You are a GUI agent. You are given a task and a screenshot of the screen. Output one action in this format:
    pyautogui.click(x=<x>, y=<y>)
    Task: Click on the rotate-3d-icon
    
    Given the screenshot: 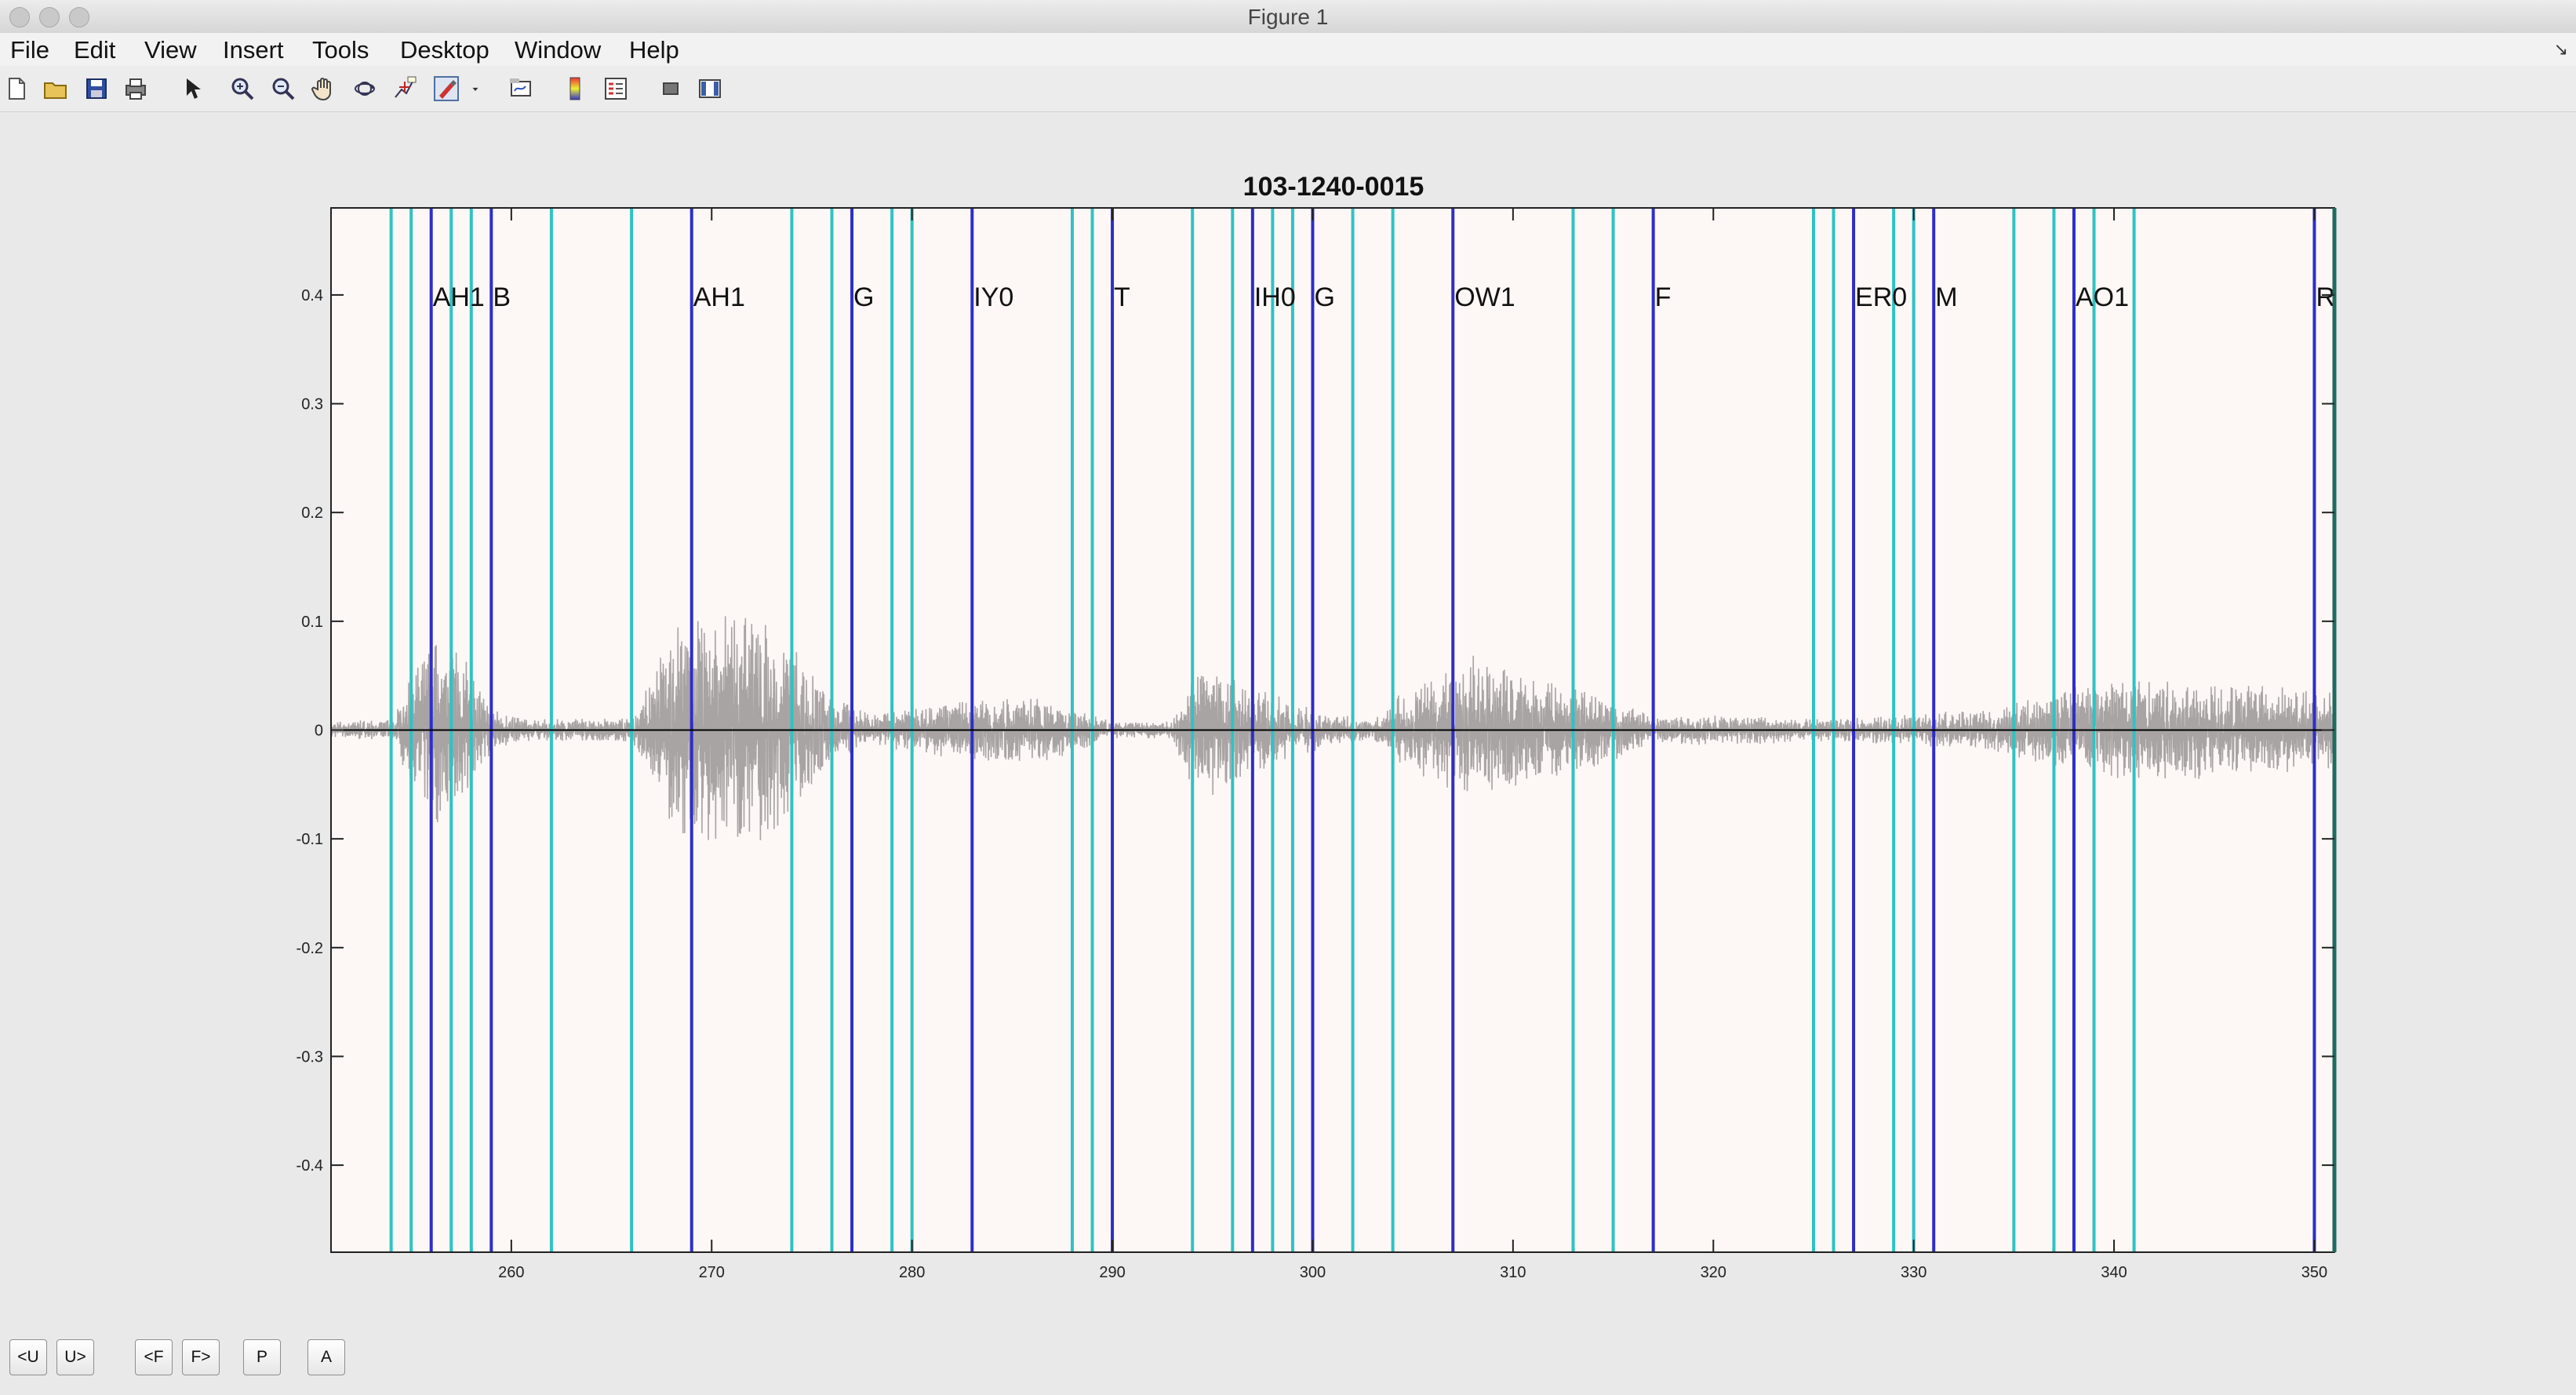 What is the action you would take?
    pyautogui.click(x=364, y=88)
    